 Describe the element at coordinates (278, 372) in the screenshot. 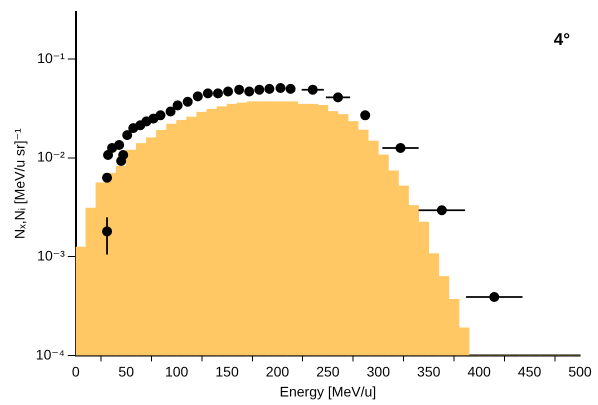

I see `x-tick-label: 200` at that location.